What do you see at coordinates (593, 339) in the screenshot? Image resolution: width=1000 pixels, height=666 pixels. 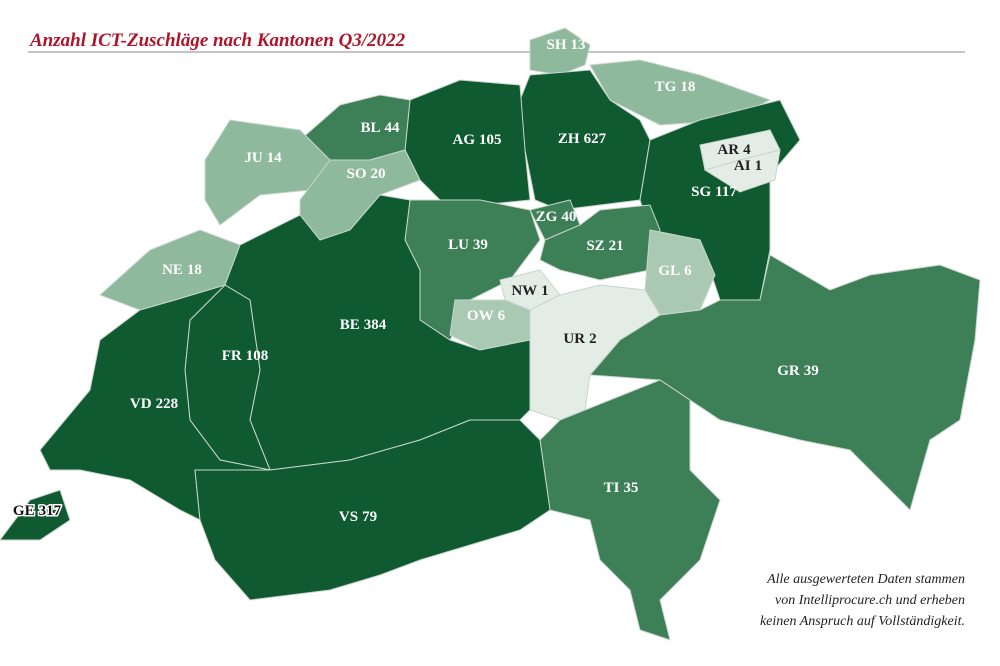 I see `canton-value: 2` at bounding box center [593, 339].